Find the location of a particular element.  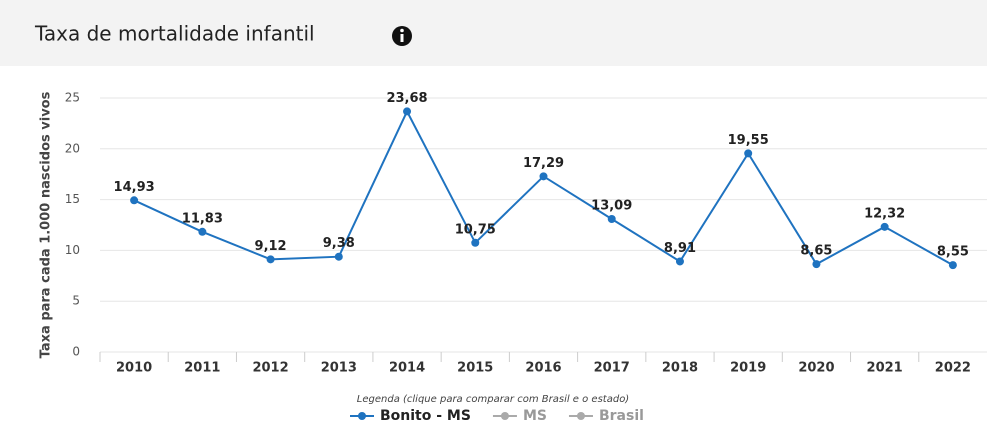

data-label: 17,29 is located at coordinates (543, 163).